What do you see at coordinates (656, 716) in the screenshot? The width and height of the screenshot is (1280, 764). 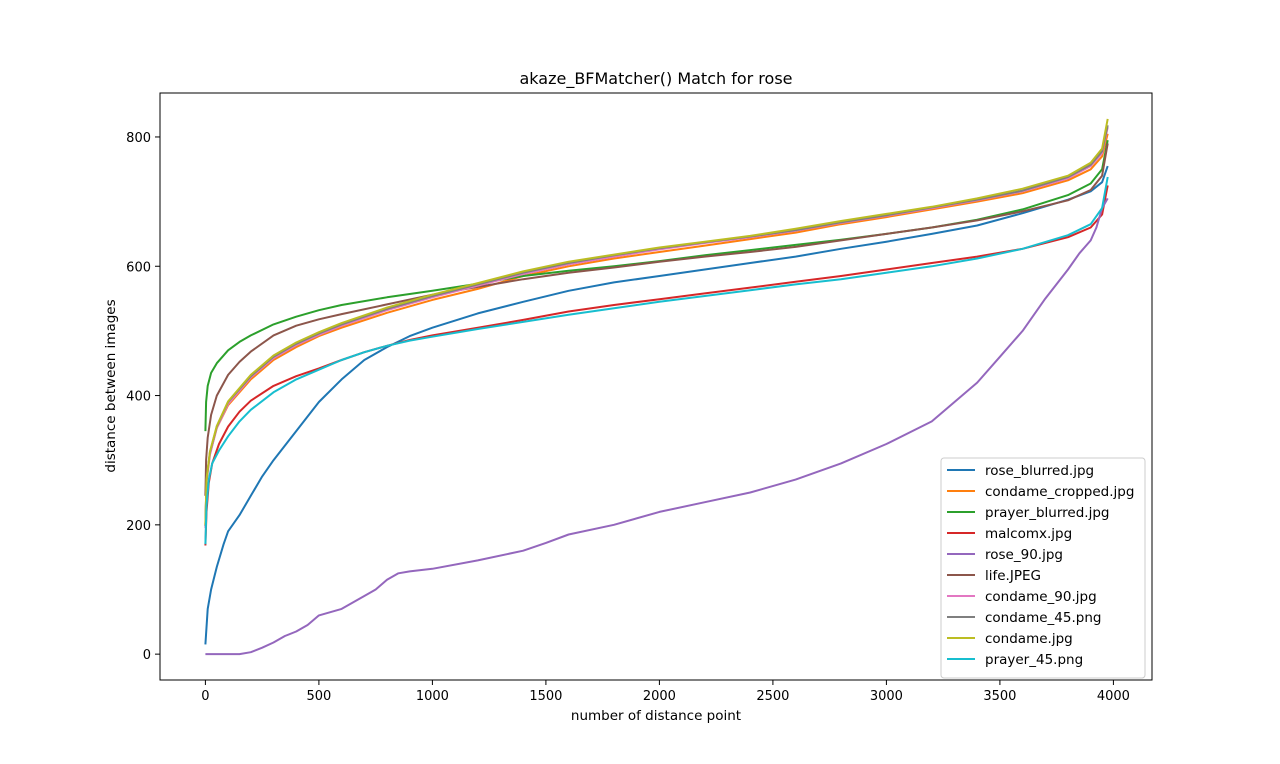 I see `x-axis-label: number of distance point` at bounding box center [656, 716].